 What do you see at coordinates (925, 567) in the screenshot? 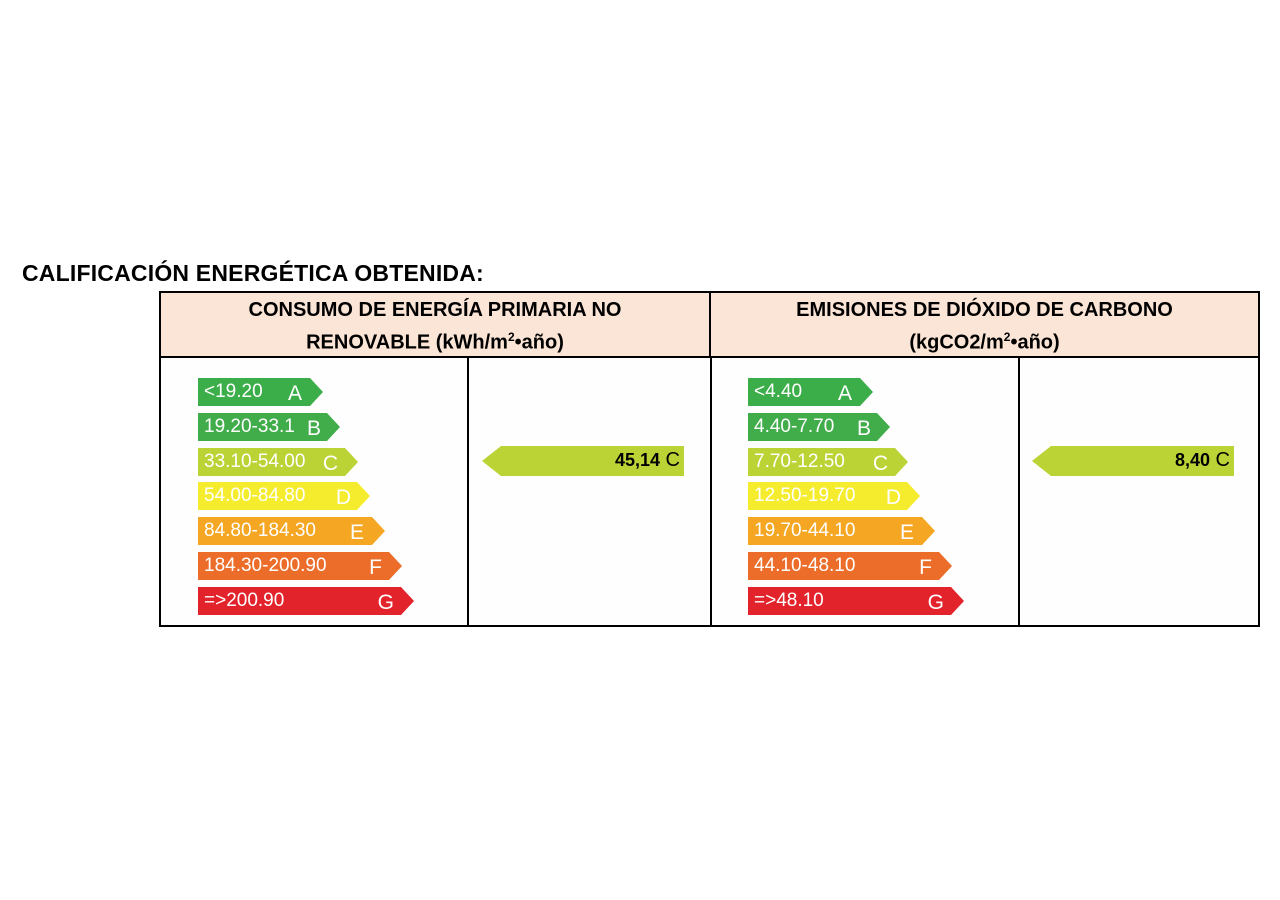
I see `emissions-band-letter: F` at bounding box center [925, 567].